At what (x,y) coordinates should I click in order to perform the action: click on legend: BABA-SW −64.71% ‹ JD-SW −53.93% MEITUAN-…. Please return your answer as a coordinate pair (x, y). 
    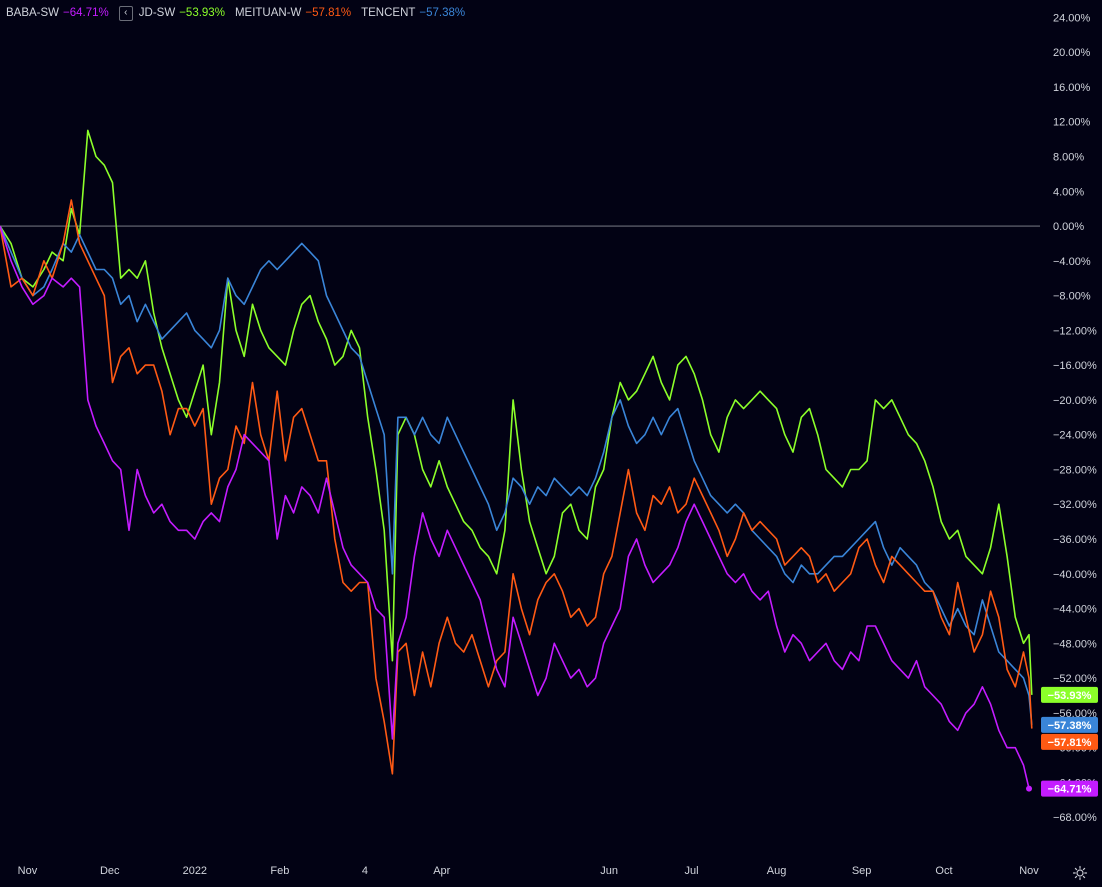
    Looking at the image, I should click on (240, 13).